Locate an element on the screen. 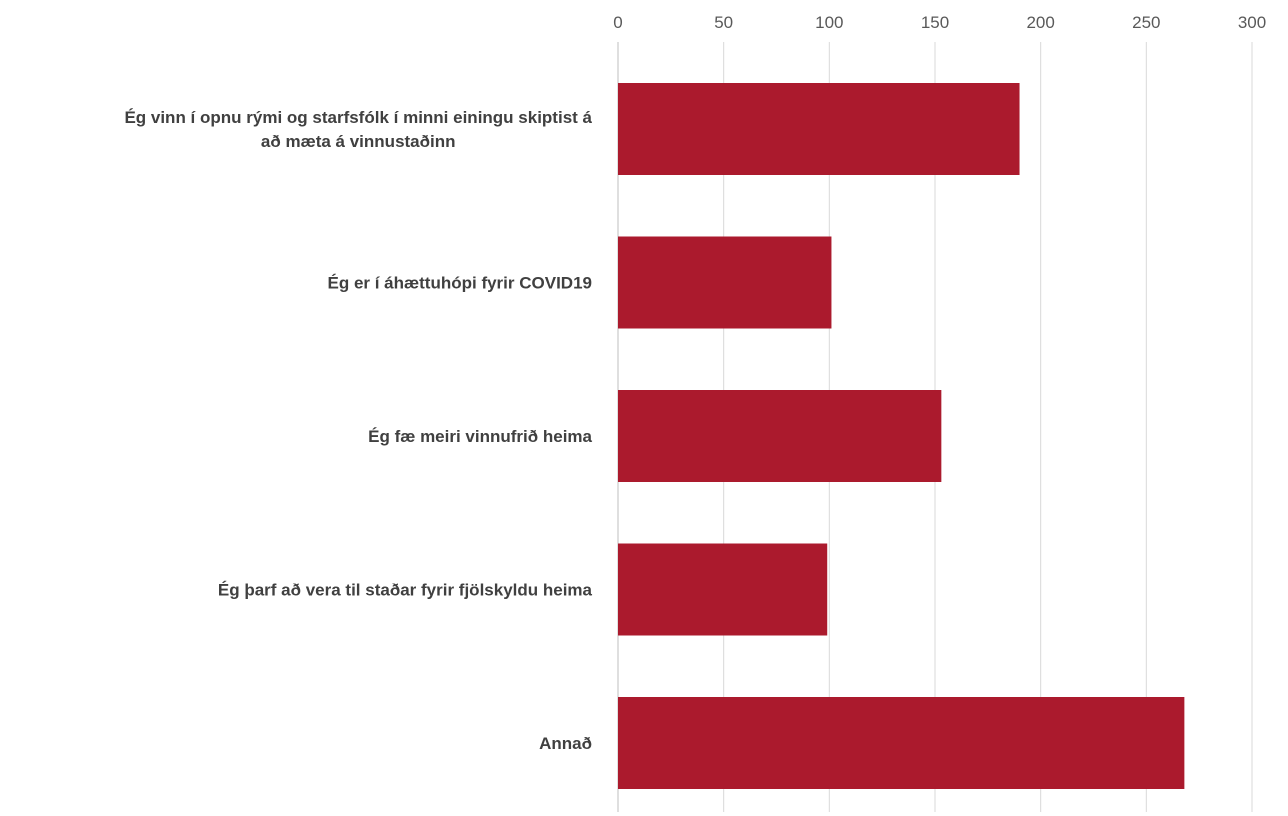  category-label: Ég er í áhættuhópi fyrir COVID19 is located at coordinates (460, 283).